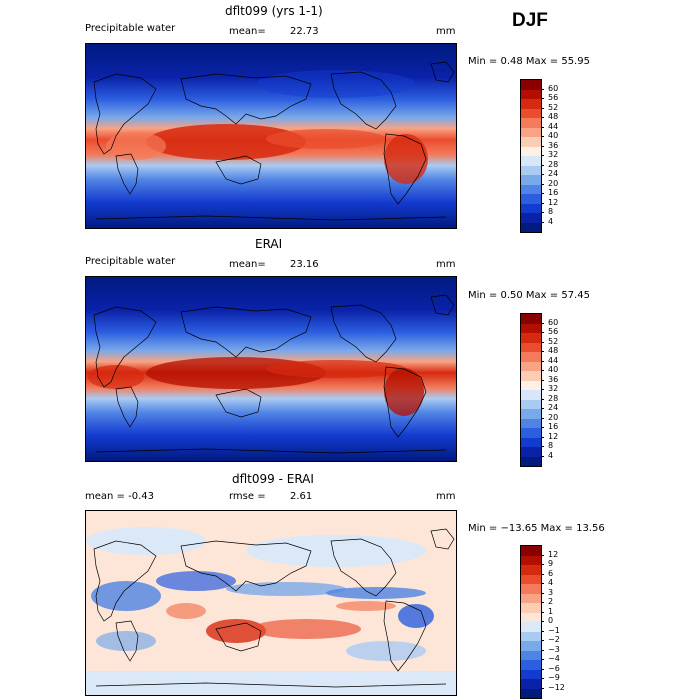  Describe the element at coordinates (536, 528) in the screenshot. I see `panel3-minmax: Min = −13.65 Max = 13.56` at that location.